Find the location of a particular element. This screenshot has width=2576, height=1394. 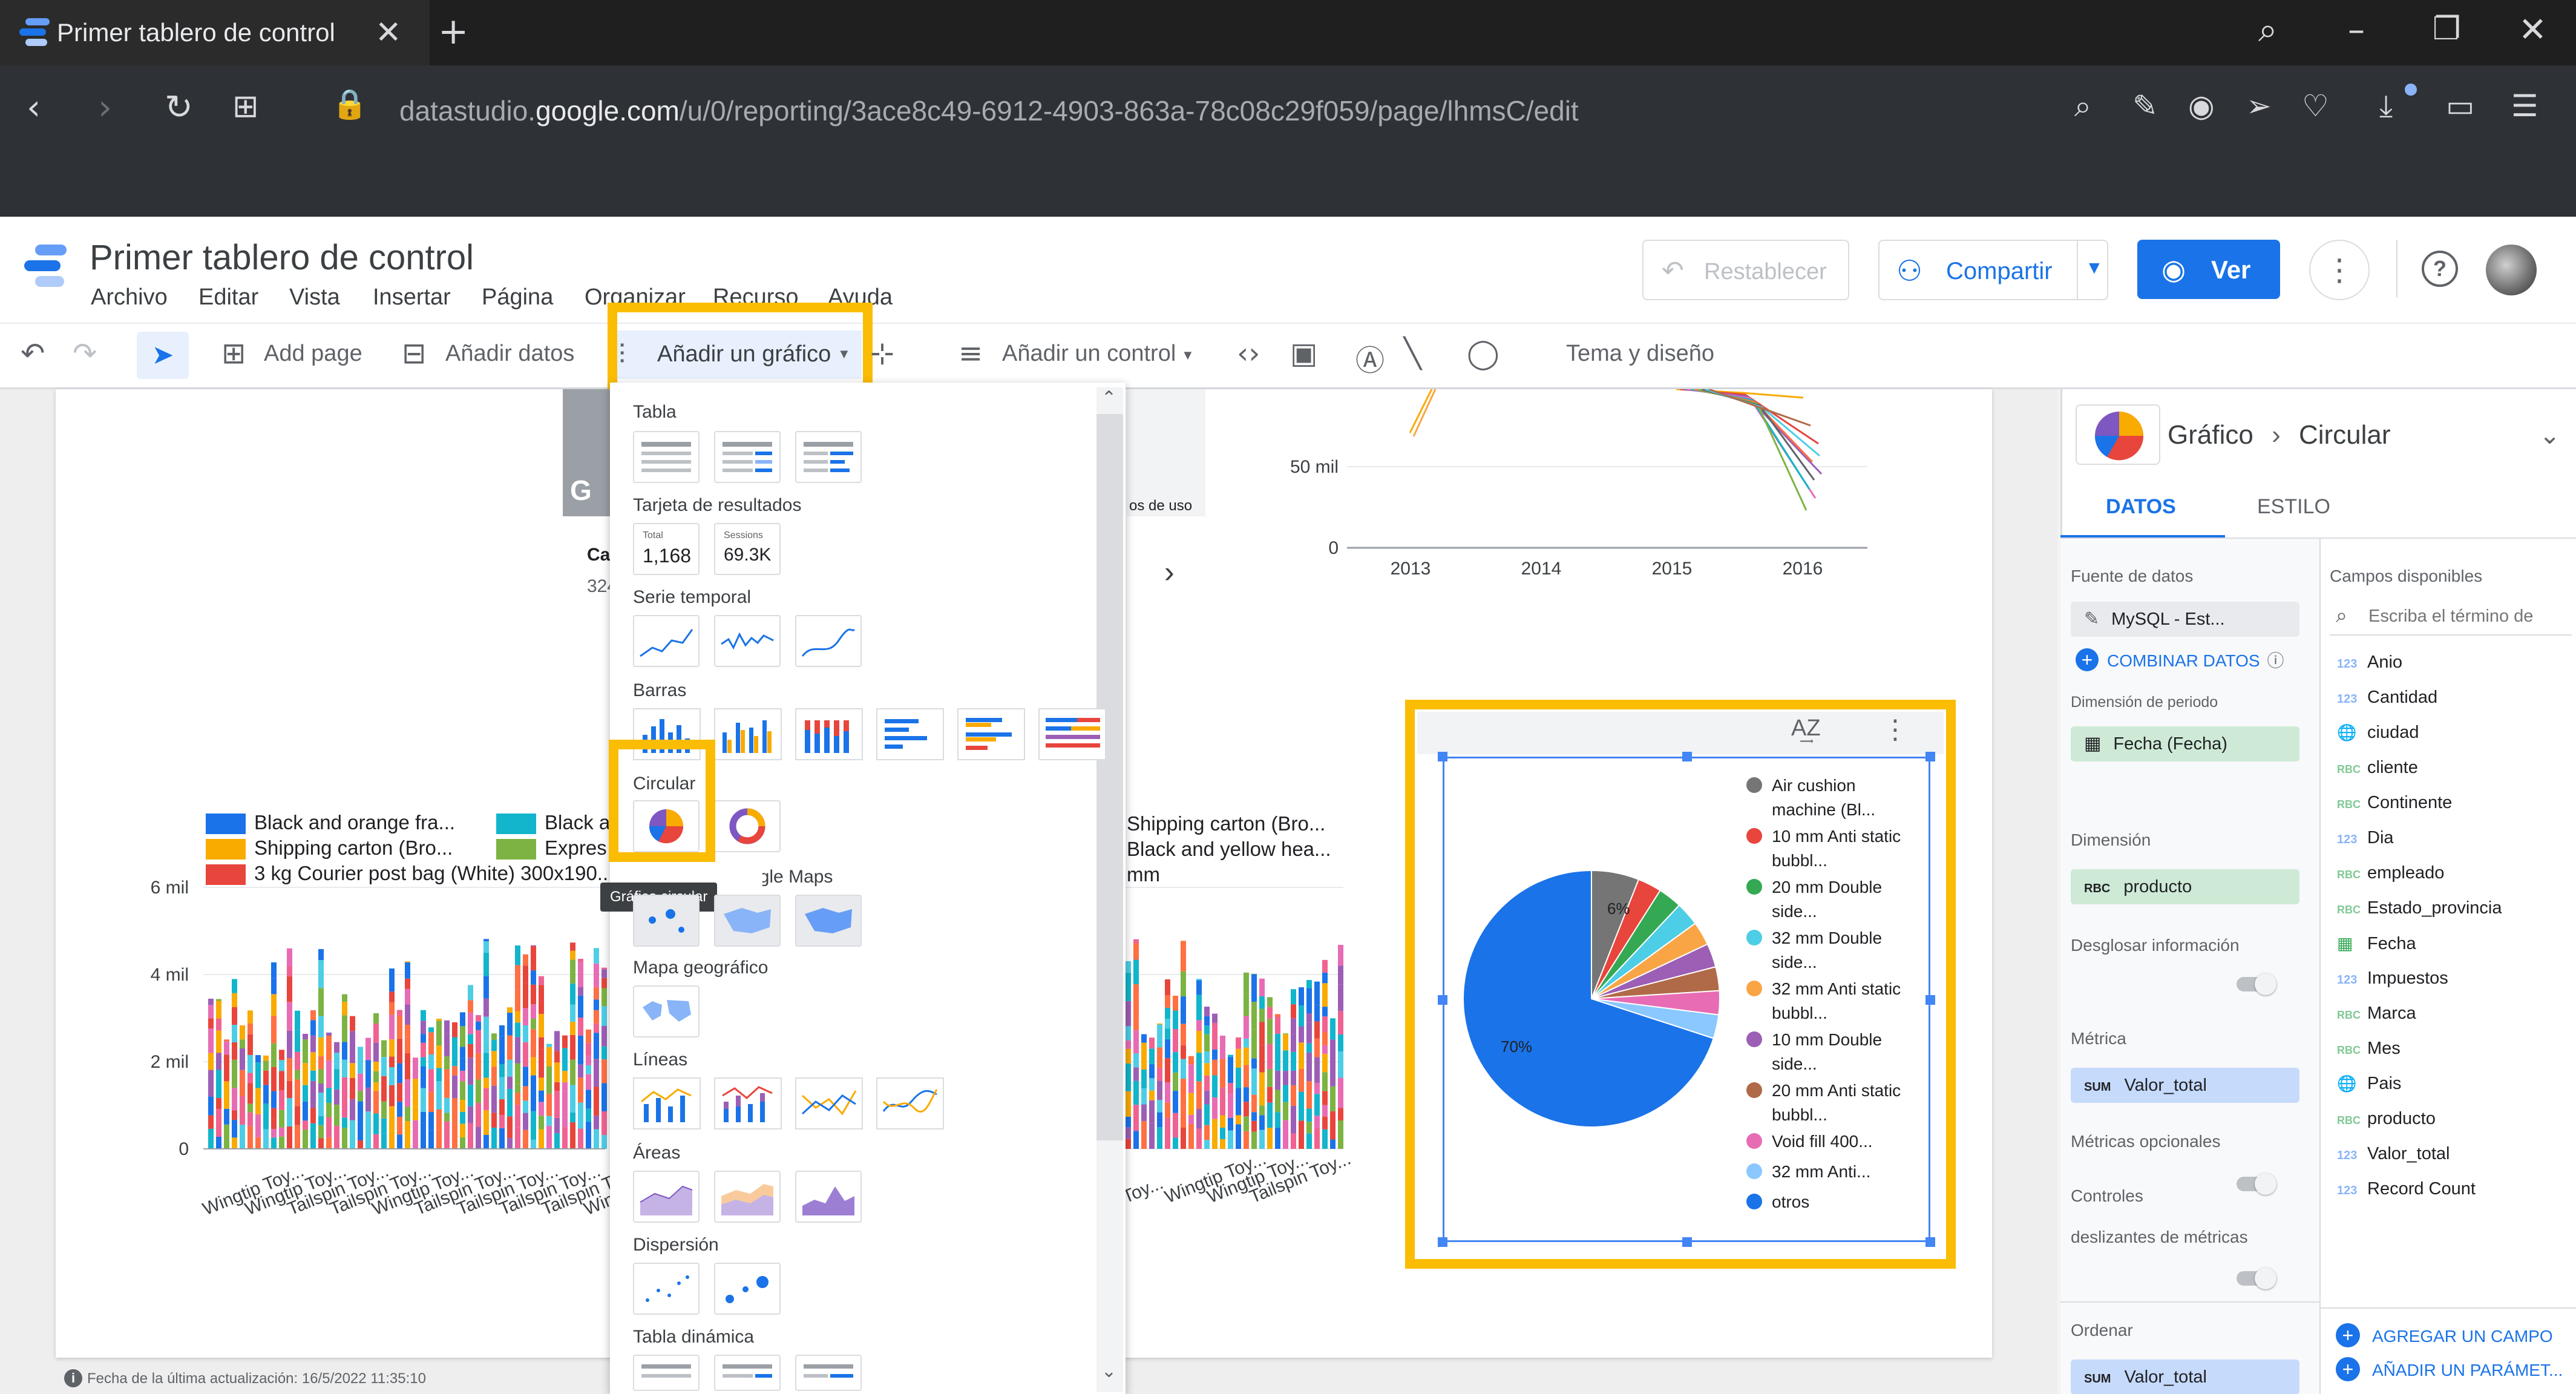

browser-tab is located at coordinates (215, 32).